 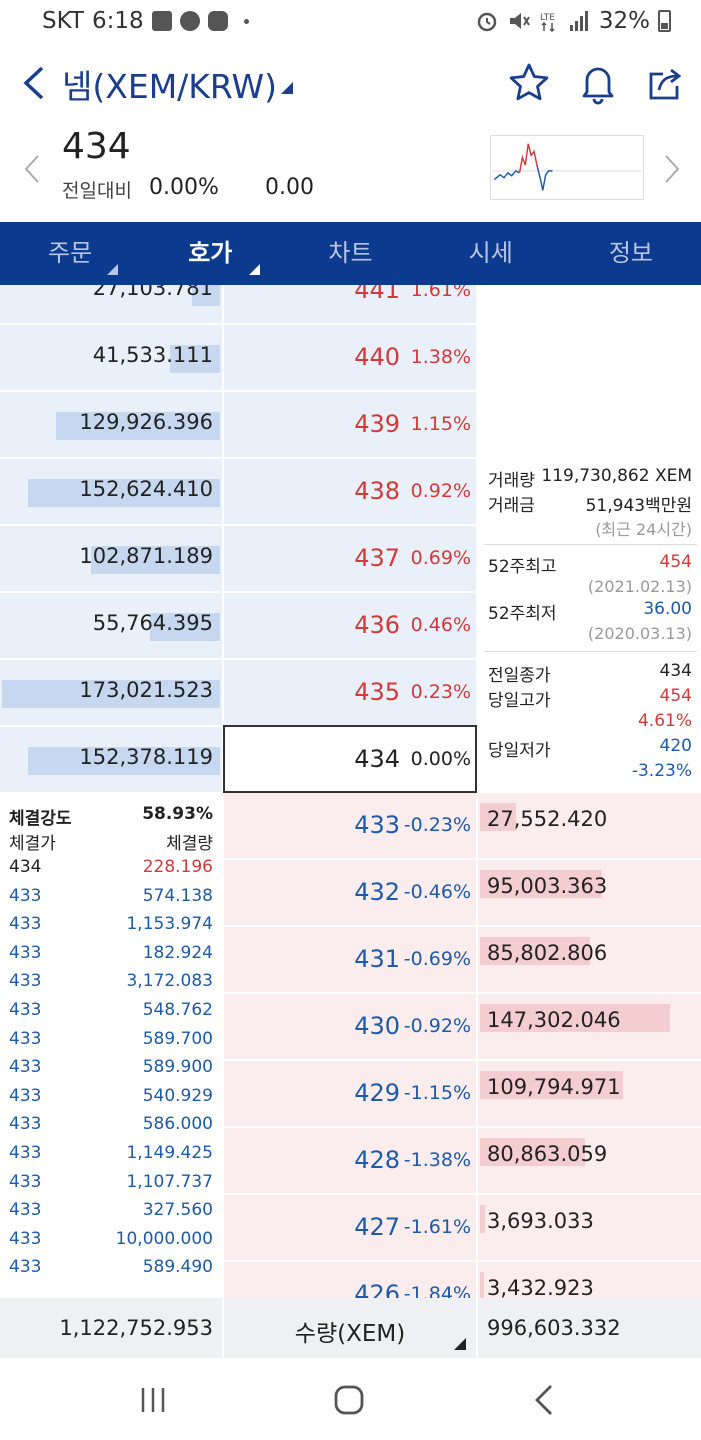 I want to click on tab-orderbook: 호가, so click(x=210, y=253).